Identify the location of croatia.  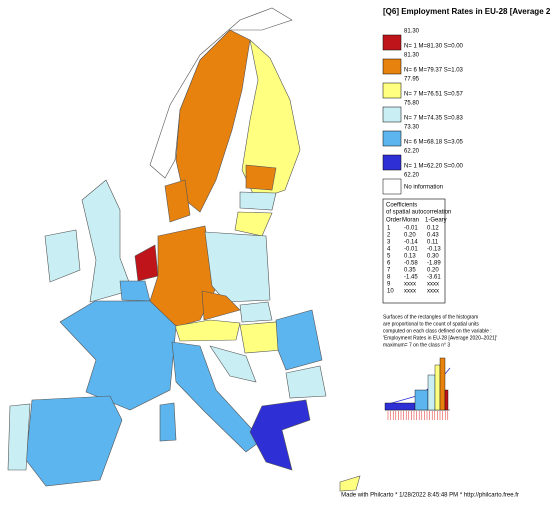
(233, 364).